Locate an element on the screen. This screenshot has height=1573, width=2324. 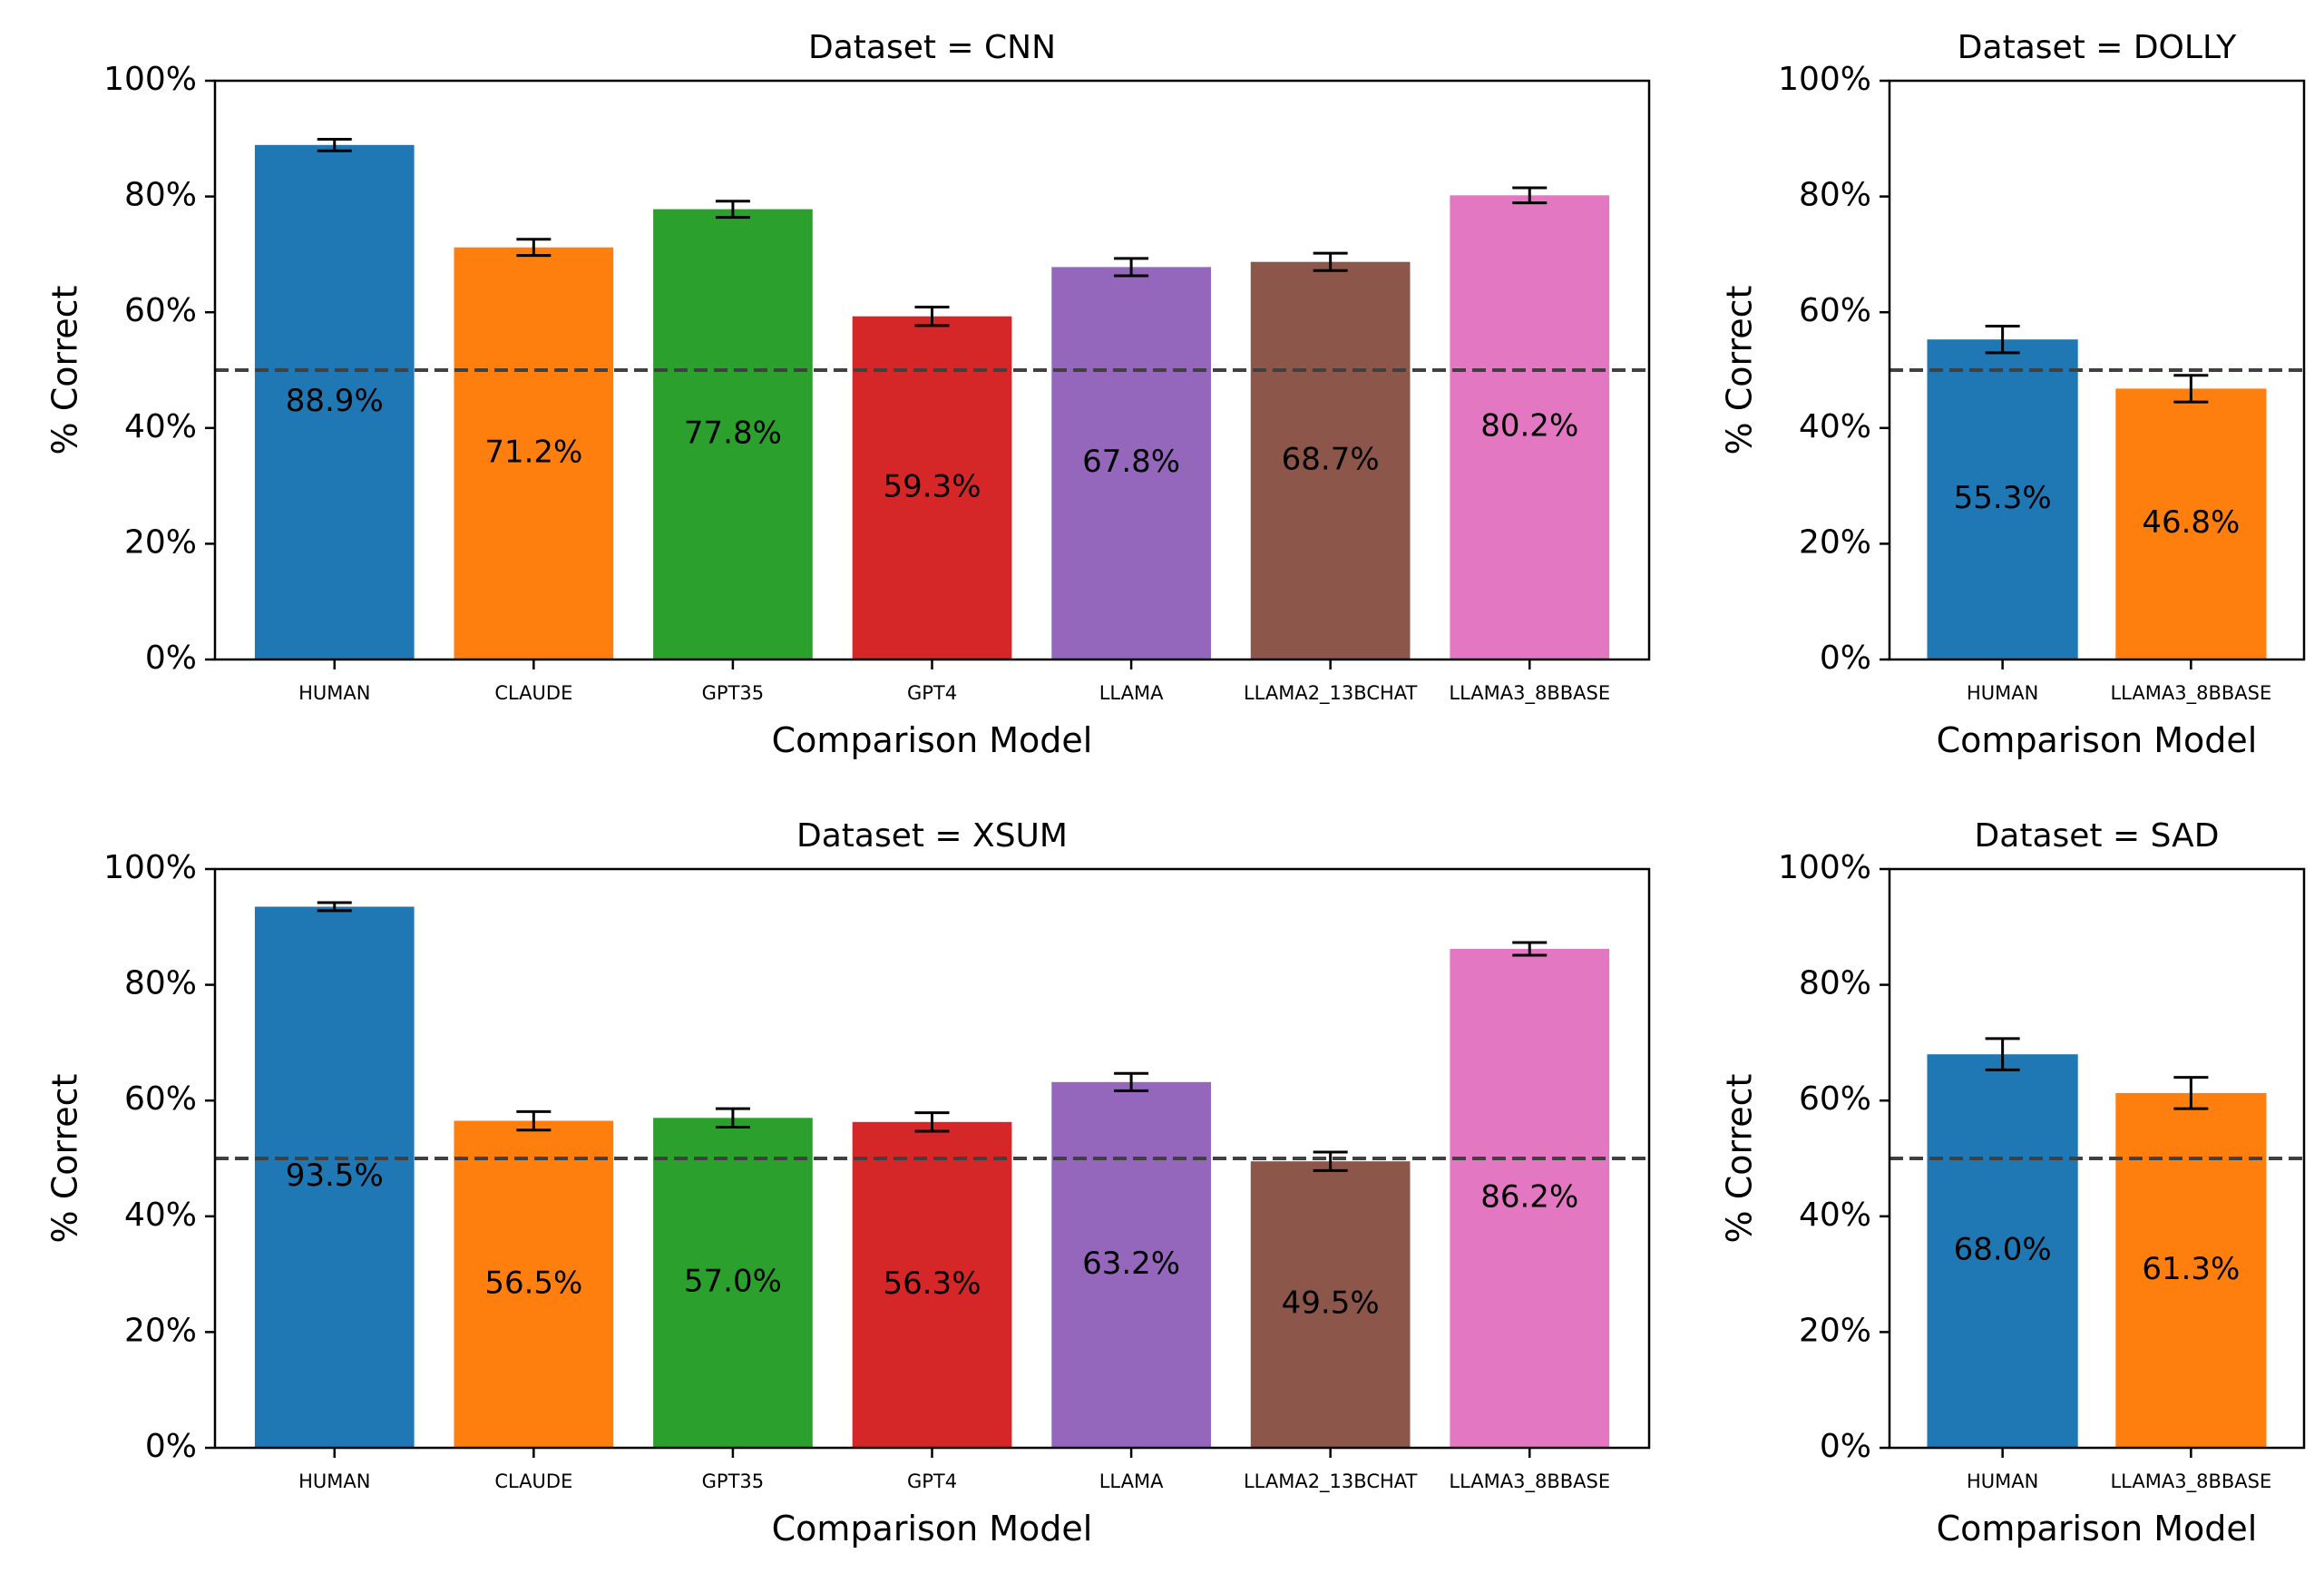
bar-llama2_13bchat is located at coordinates (1330, 1304).